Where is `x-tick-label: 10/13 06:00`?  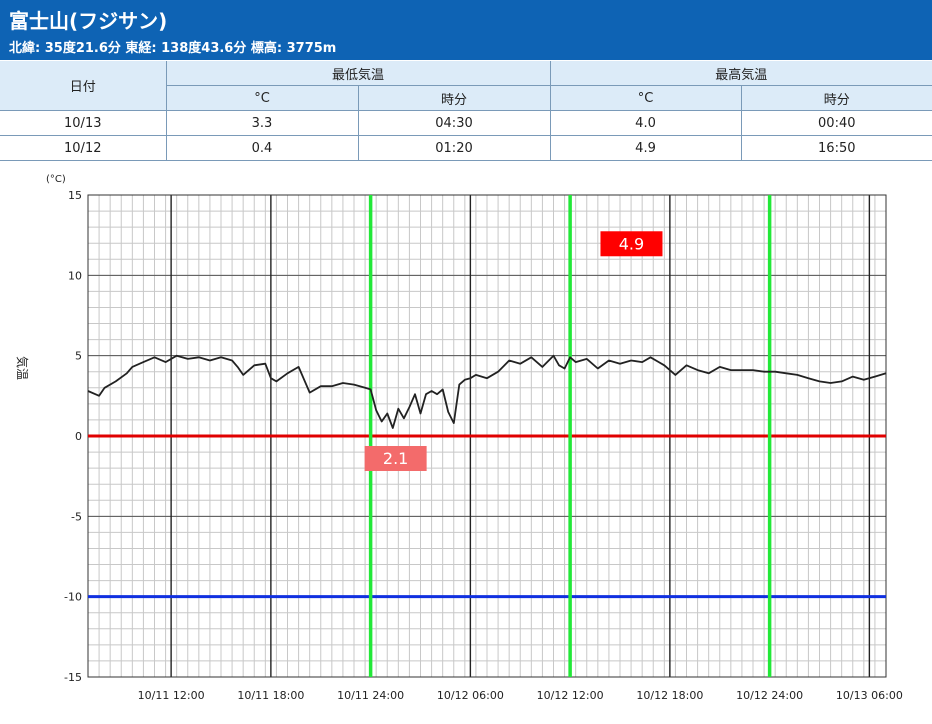 x-tick-label: 10/13 06:00 is located at coordinates (869, 695).